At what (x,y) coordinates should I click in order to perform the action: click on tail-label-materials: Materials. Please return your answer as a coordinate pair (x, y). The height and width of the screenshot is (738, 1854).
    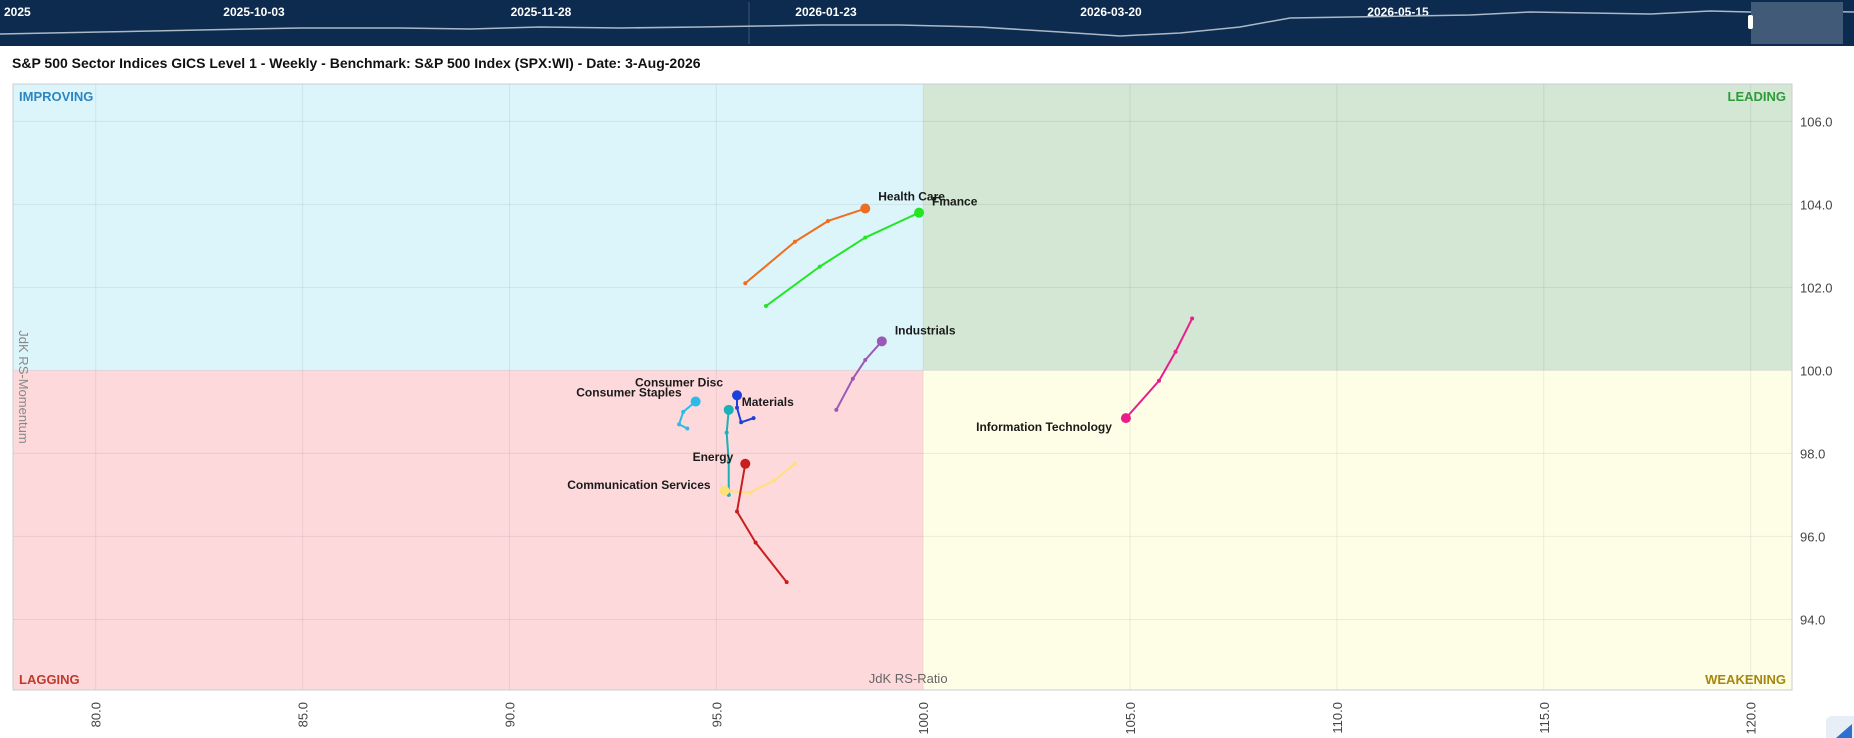
    Looking at the image, I should click on (768, 402).